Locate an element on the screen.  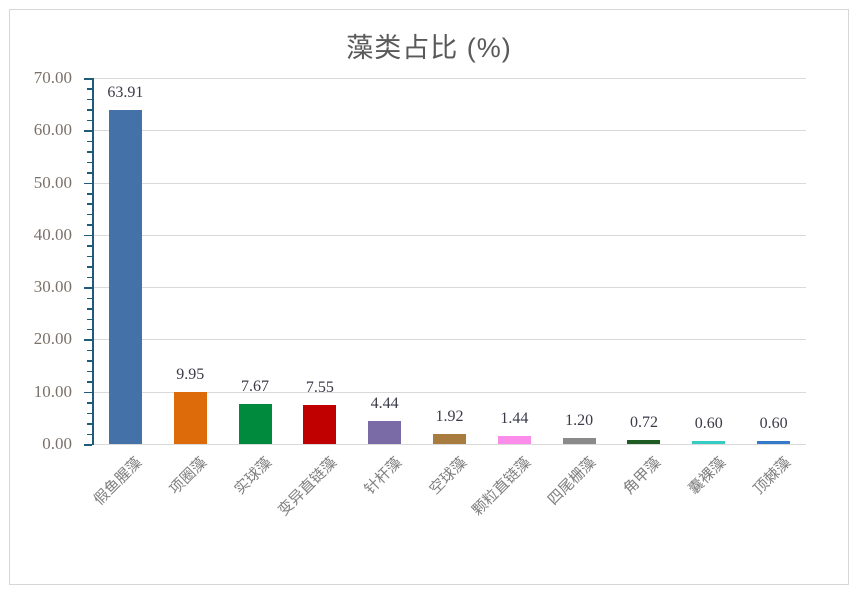
category-label: 囊裸藻 is located at coordinates (707, 476).